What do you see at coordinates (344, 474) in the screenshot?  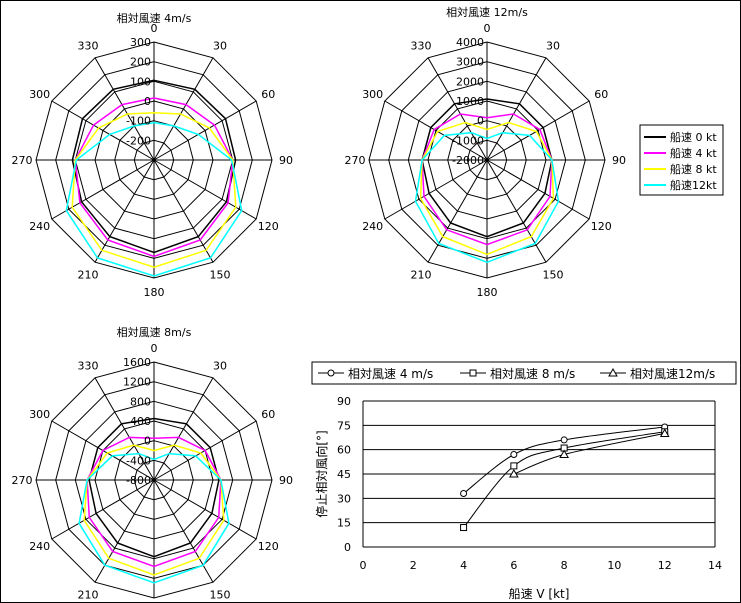 I see `y-tick-label: 45` at bounding box center [344, 474].